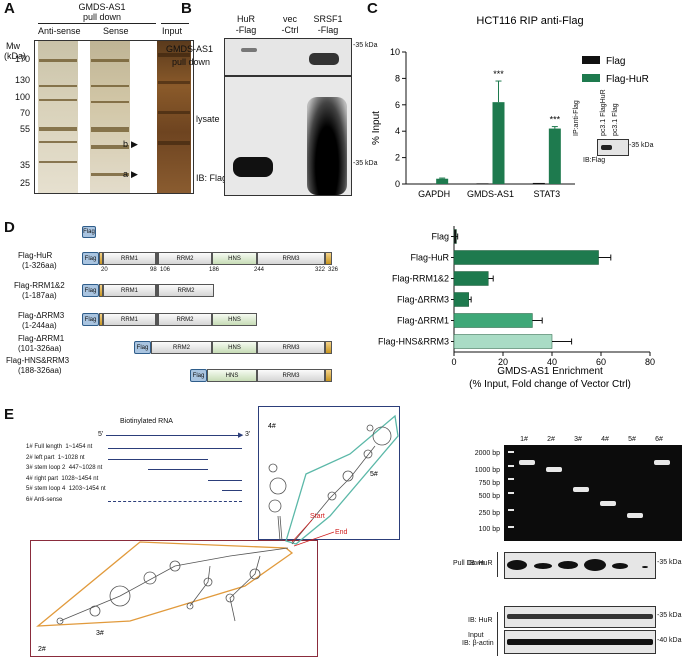  Describe the element at coordinates (289, 19) in the screenshot. I see `b-lane-vec: vec` at that location.